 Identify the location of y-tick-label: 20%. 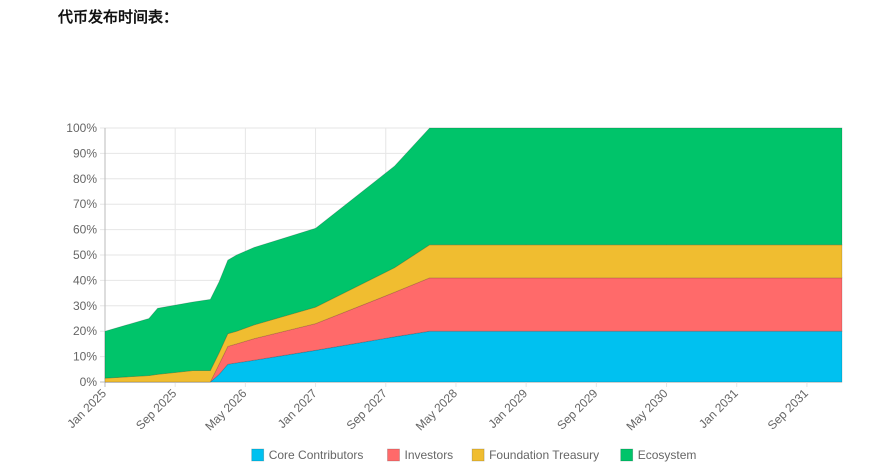
(85, 331).